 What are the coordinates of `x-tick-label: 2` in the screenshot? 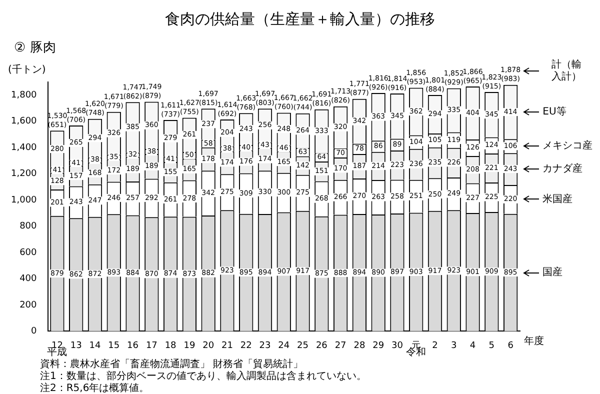 It's located at (435, 345).